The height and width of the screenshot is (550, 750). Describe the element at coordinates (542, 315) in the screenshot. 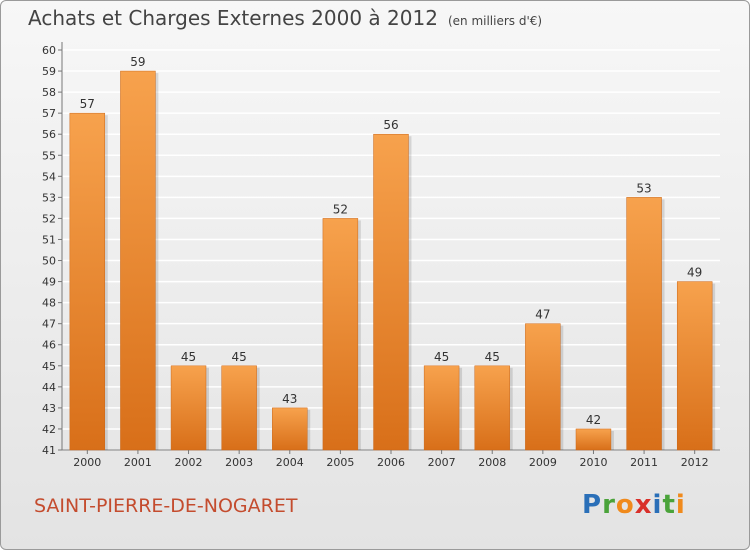

I see `data-label: 47` at that location.